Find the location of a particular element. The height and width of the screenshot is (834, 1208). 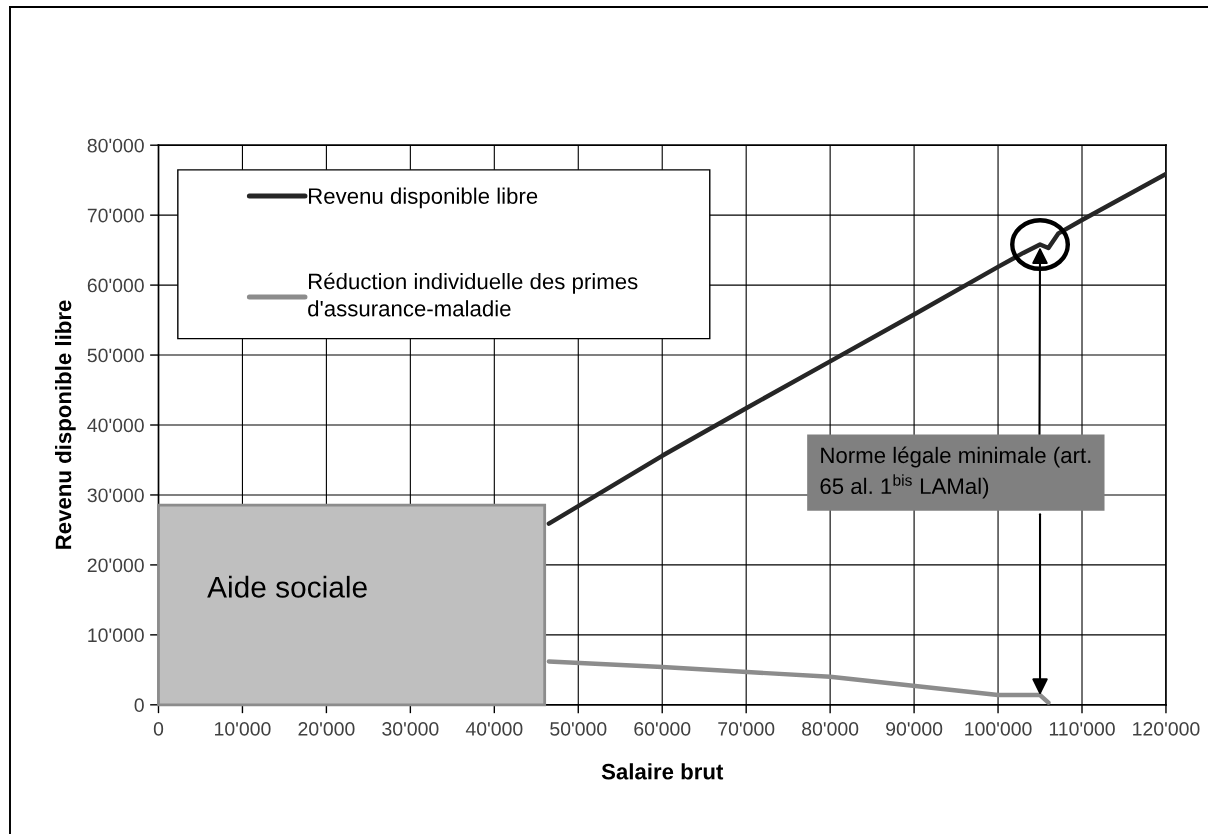

y-tick-label: 50'000 is located at coordinates (115, 355).